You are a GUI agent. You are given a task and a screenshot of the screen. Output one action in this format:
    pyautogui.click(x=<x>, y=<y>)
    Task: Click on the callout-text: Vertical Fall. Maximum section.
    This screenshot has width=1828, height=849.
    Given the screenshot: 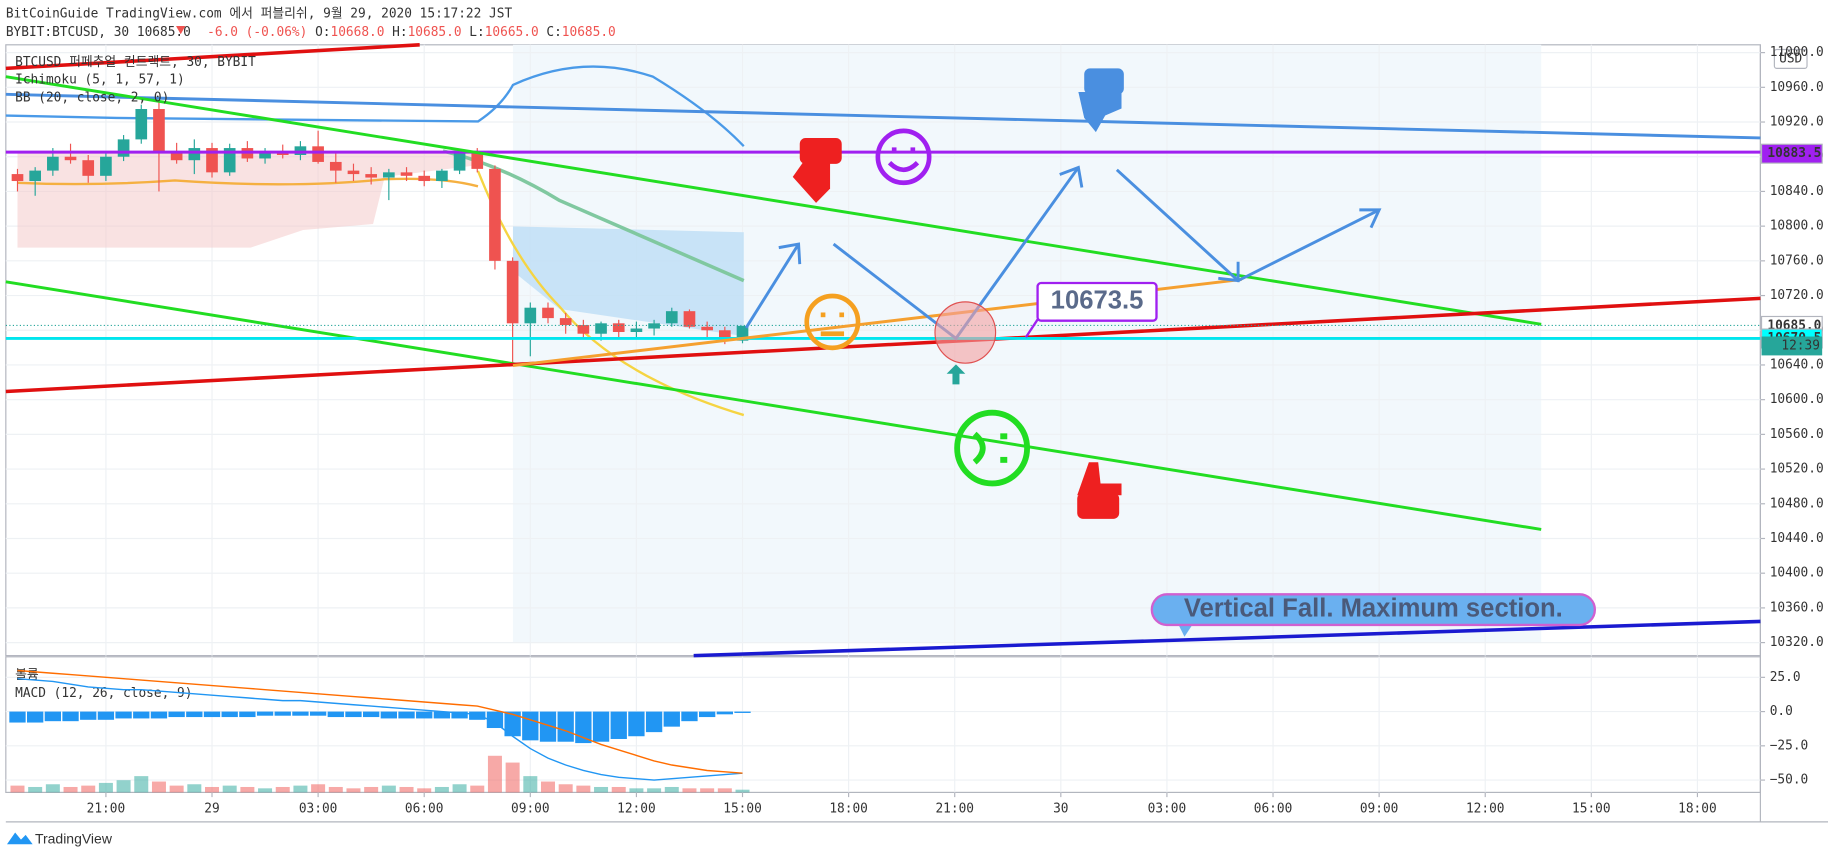 What is the action you would take?
    pyautogui.click(x=1373, y=608)
    